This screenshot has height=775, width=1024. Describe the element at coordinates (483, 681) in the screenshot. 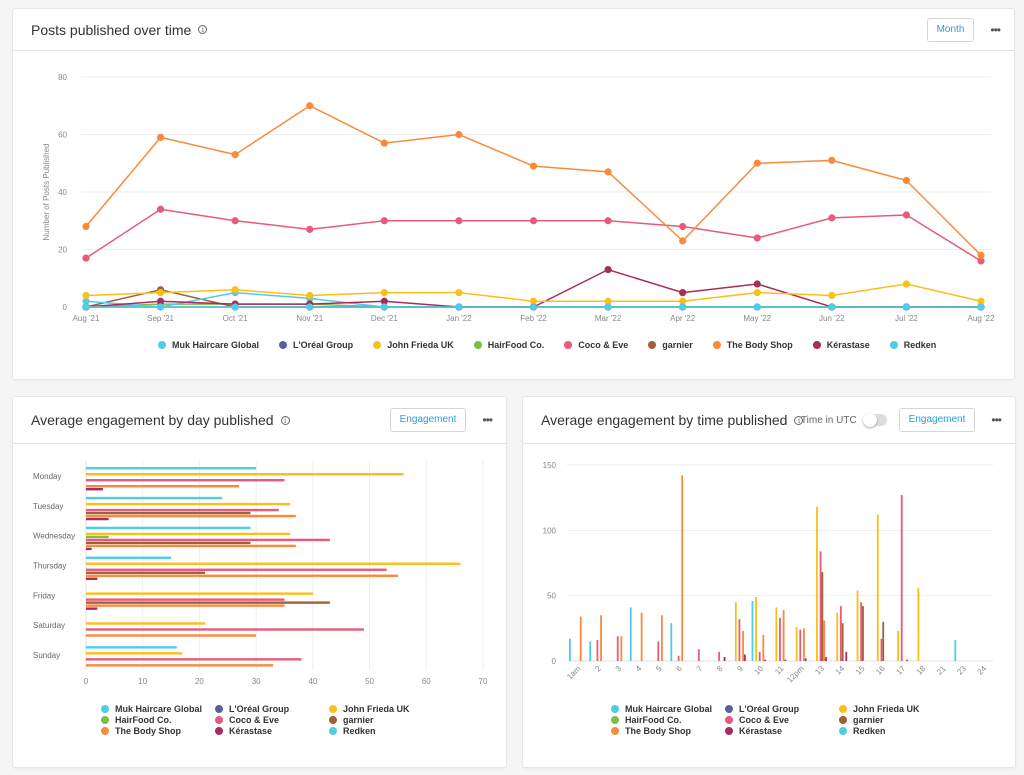

I see `x-tick-label: 70` at that location.